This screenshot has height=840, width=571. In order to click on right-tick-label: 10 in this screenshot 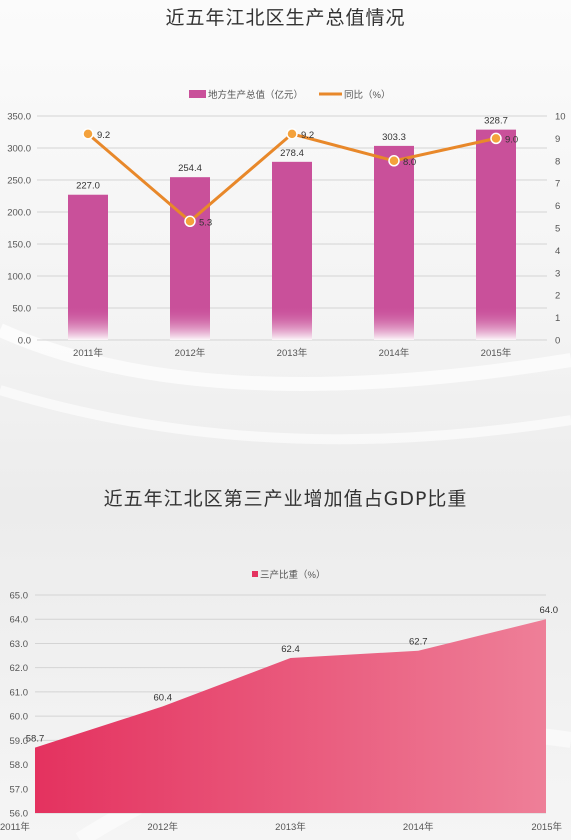, I will do `click(560, 117)`.